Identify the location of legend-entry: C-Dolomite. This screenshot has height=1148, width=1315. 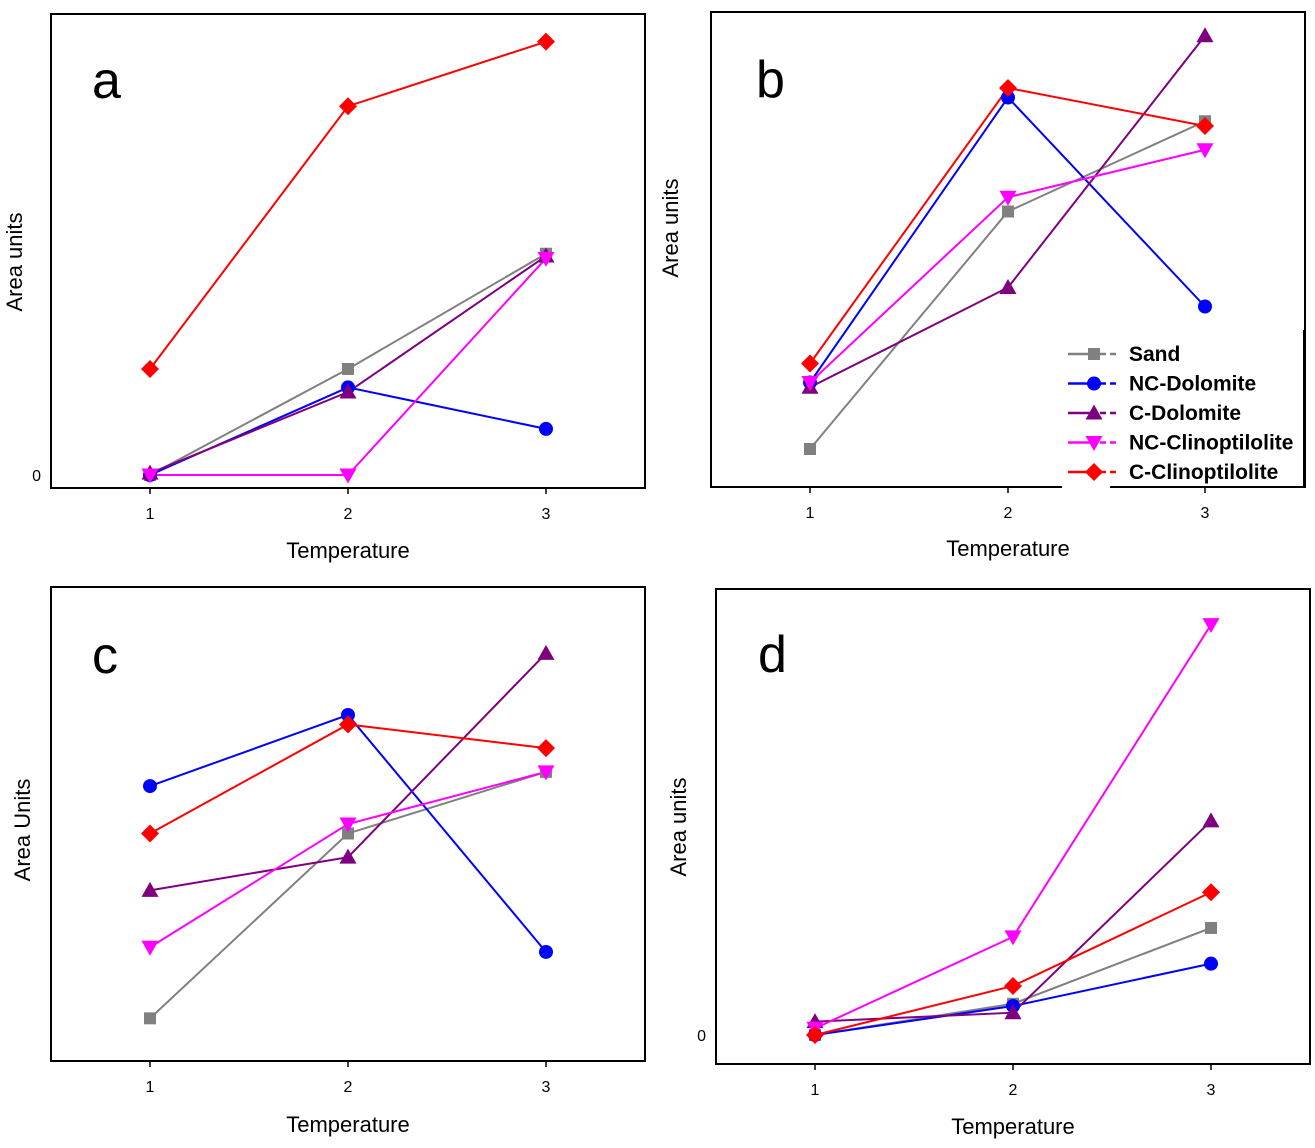
(1185, 413).